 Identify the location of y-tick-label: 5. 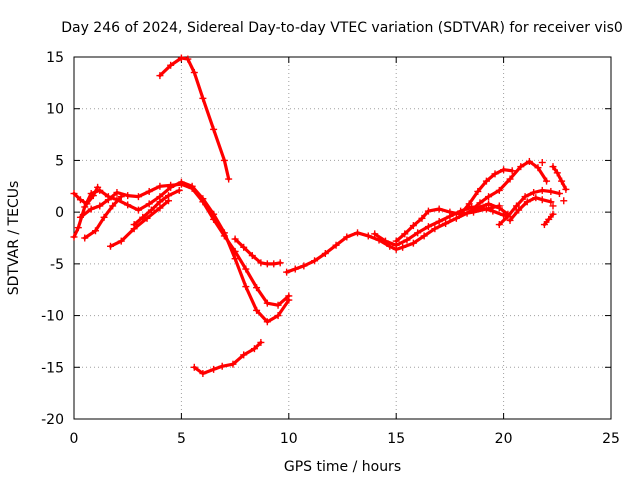
(59, 161).